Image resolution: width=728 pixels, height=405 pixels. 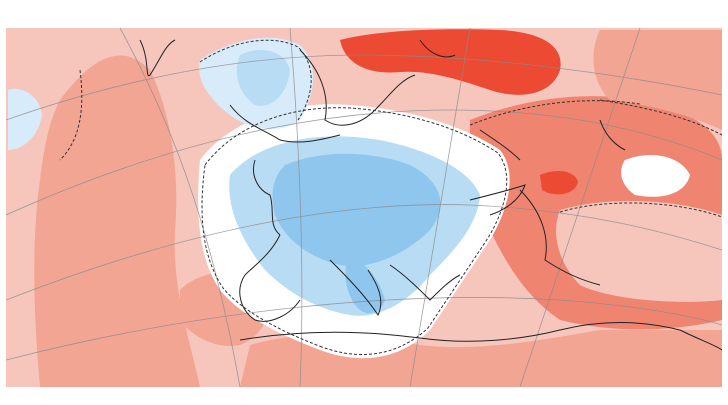 What do you see at coordinates (25, 119) in the screenshot?
I see `region-atlantic-cool-patch` at bounding box center [25, 119].